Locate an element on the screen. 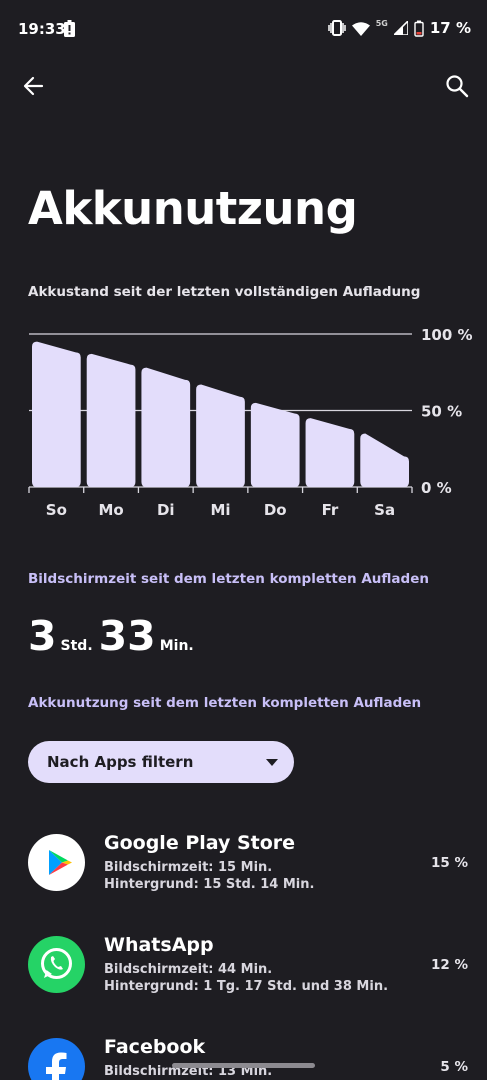 This screenshot has height=1080, width=487. y-tick-label: 0 % is located at coordinates (436, 488).